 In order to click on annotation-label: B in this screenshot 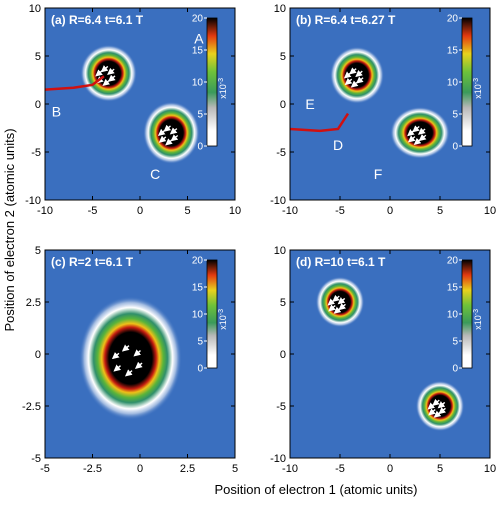, I will do `click(56, 111)`.